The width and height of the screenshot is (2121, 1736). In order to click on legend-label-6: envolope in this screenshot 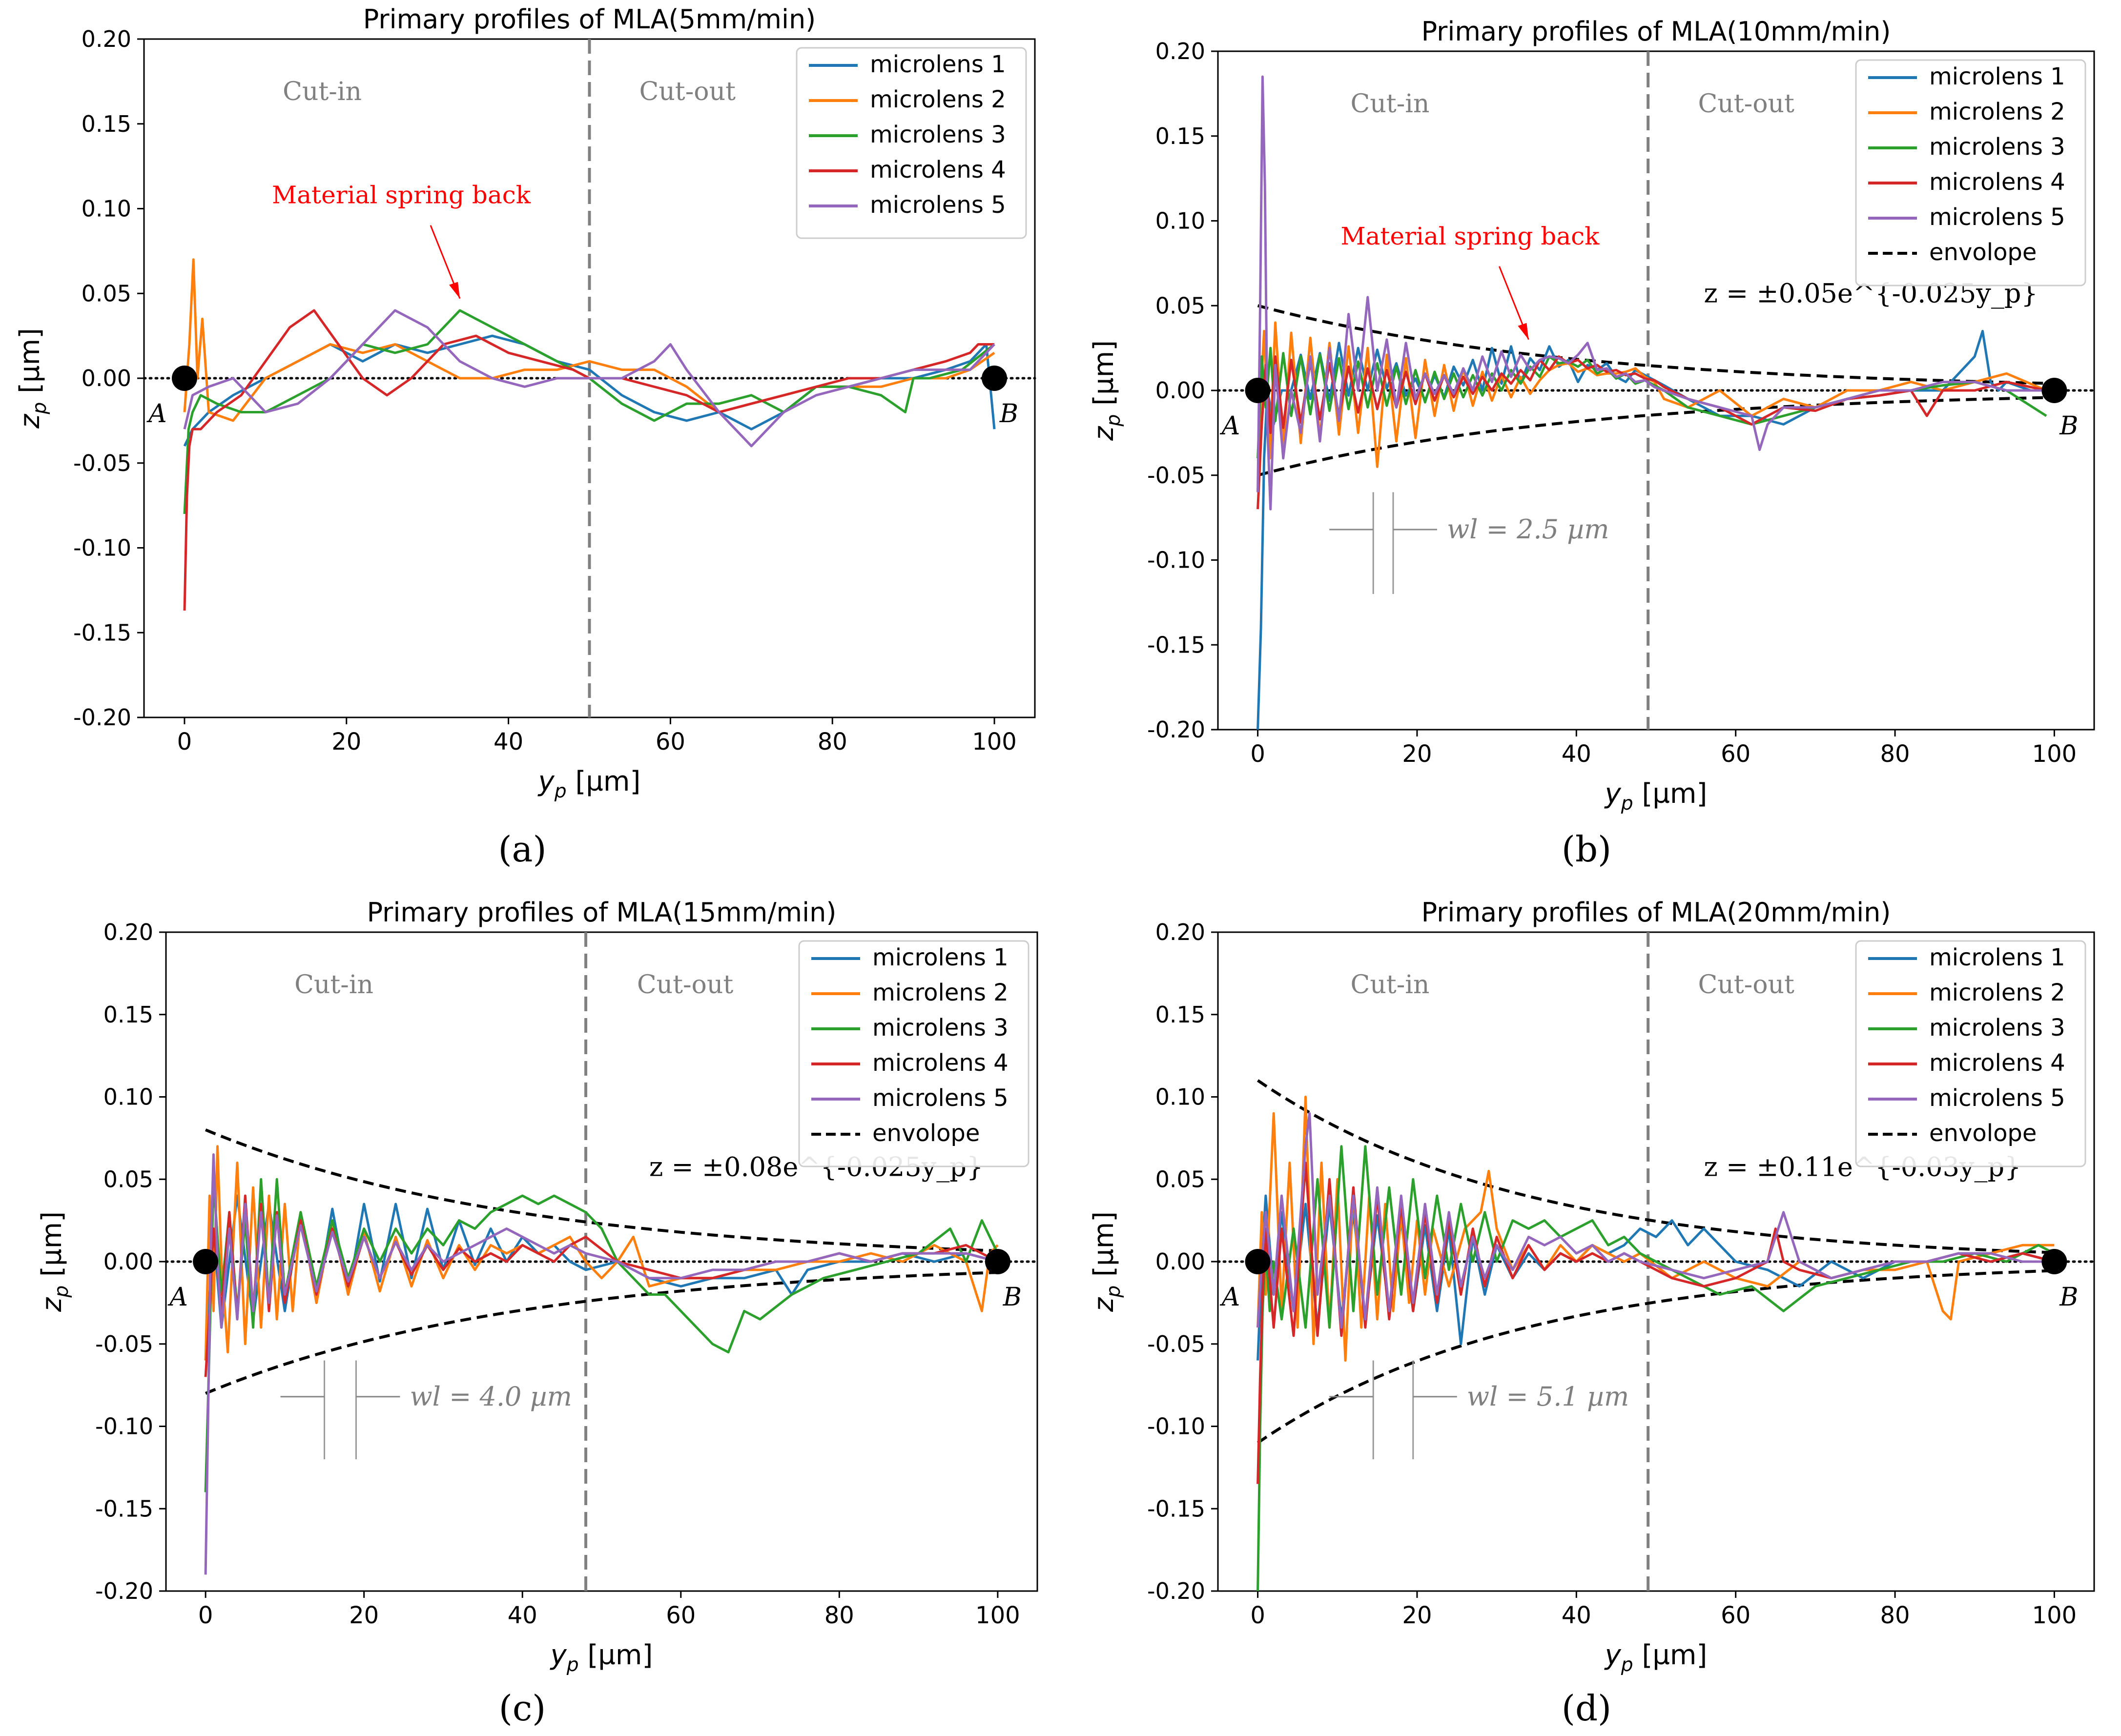, I will do `click(926, 1133)`.